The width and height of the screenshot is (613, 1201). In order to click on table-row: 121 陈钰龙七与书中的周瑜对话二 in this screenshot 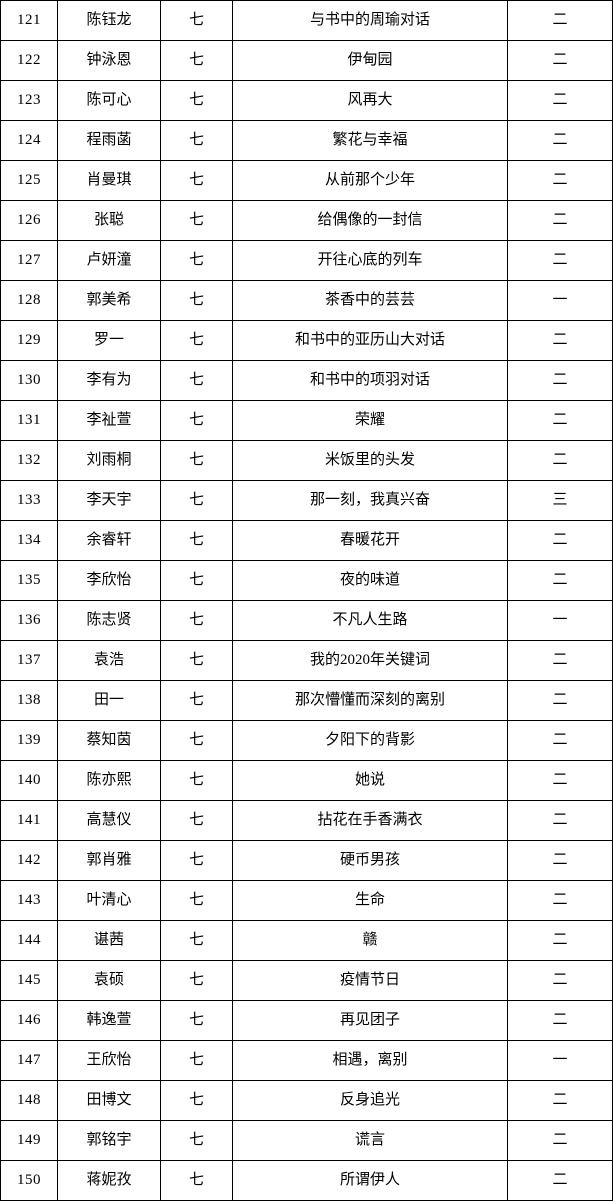, I will do `click(306, 20)`.